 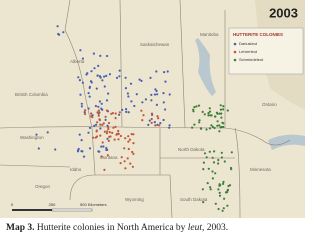 I want to click on scale-bar: 0 250 500 Kilometers, so click(x=59, y=207).